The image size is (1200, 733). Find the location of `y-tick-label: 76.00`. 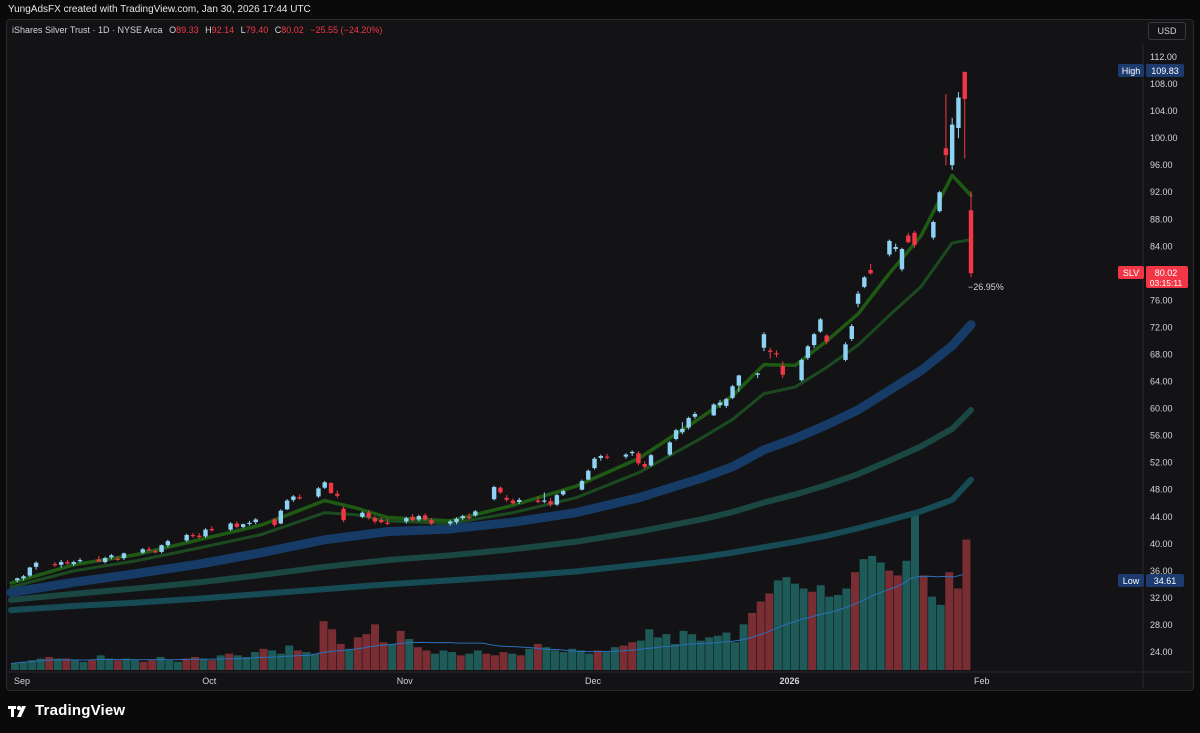

y-tick-label: 76.00 is located at coordinates (1161, 300).